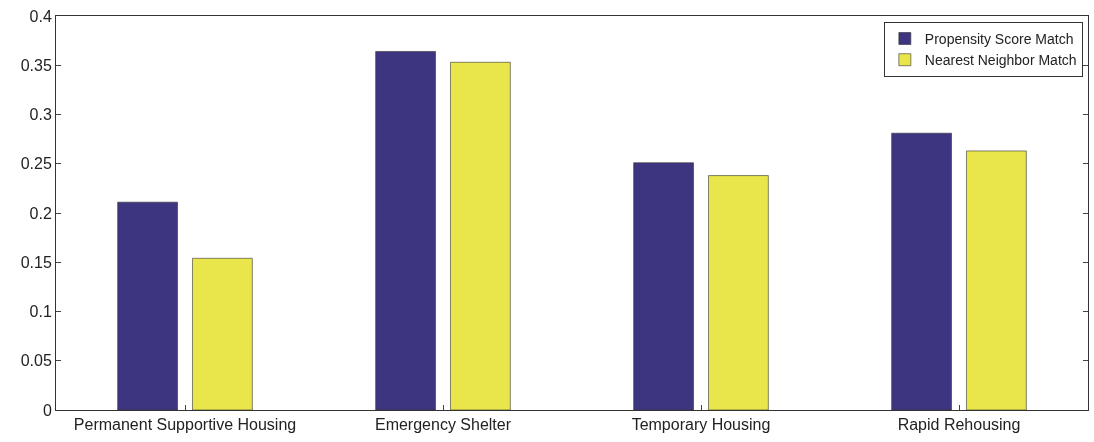  I want to click on legend-label: Nearest Neighbor Match, so click(1000, 60).